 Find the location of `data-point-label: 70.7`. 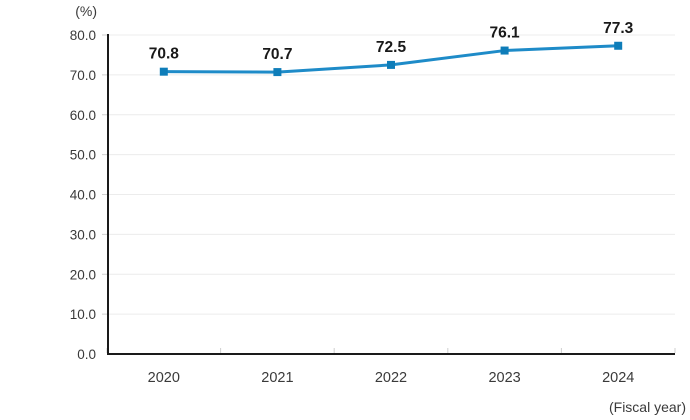

data-point-label: 70.7 is located at coordinates (277, 54).